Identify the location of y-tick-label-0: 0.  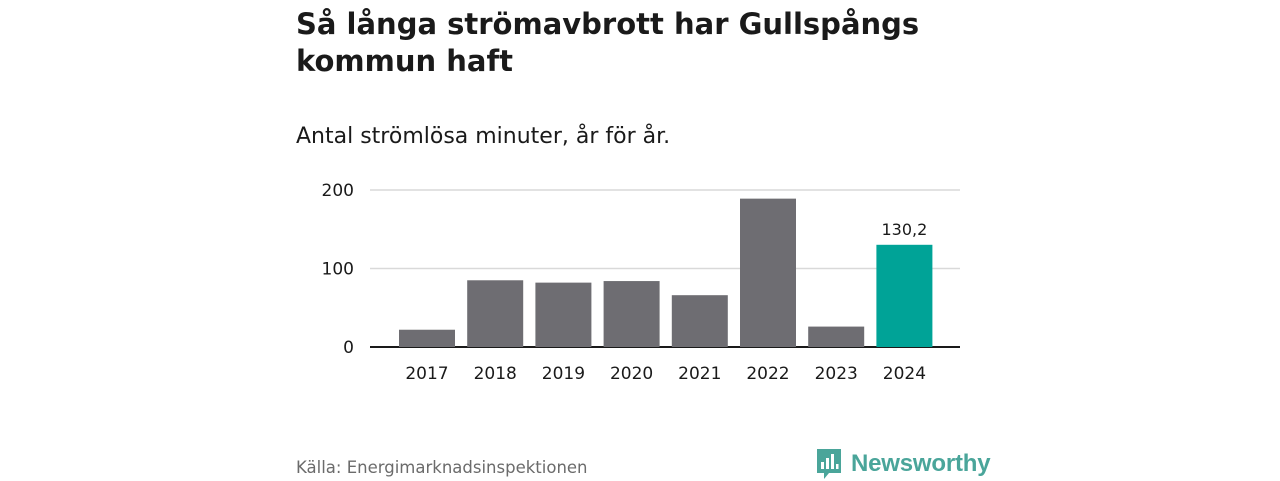
(348, 348).